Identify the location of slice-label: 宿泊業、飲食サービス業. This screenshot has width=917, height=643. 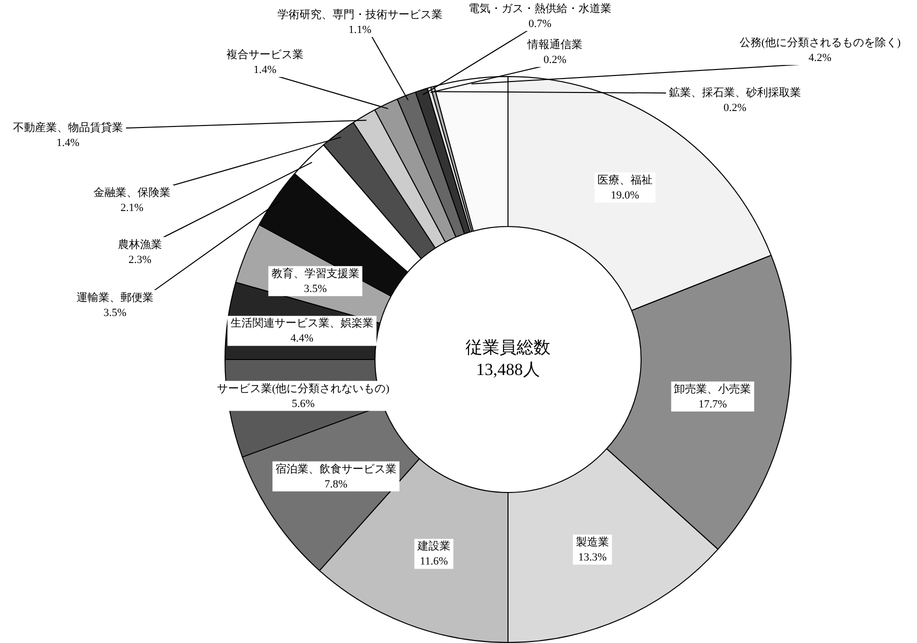
(335, 469).